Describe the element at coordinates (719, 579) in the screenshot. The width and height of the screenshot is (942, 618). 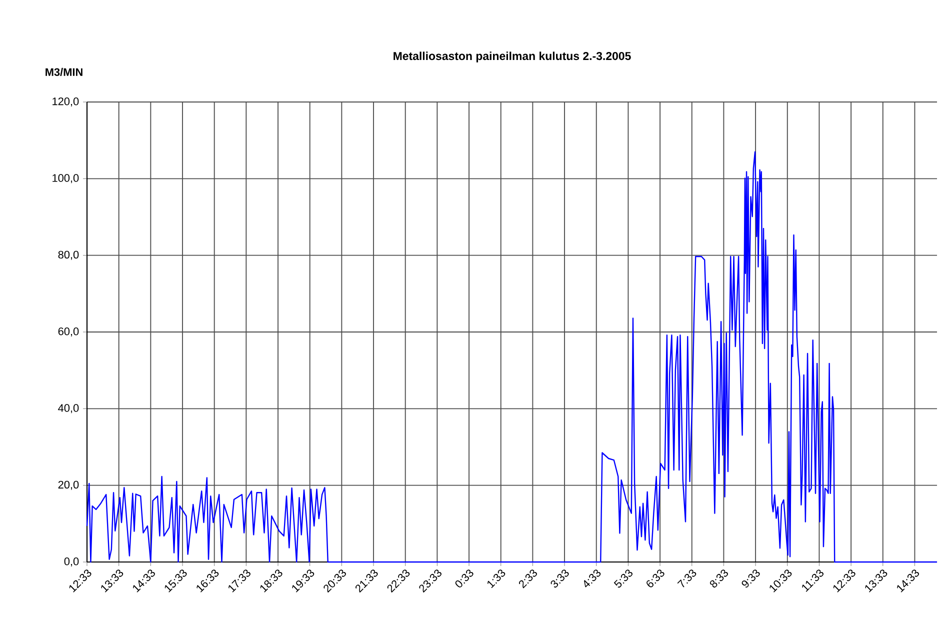
I see `x-tick-label: 8:33` at that location.